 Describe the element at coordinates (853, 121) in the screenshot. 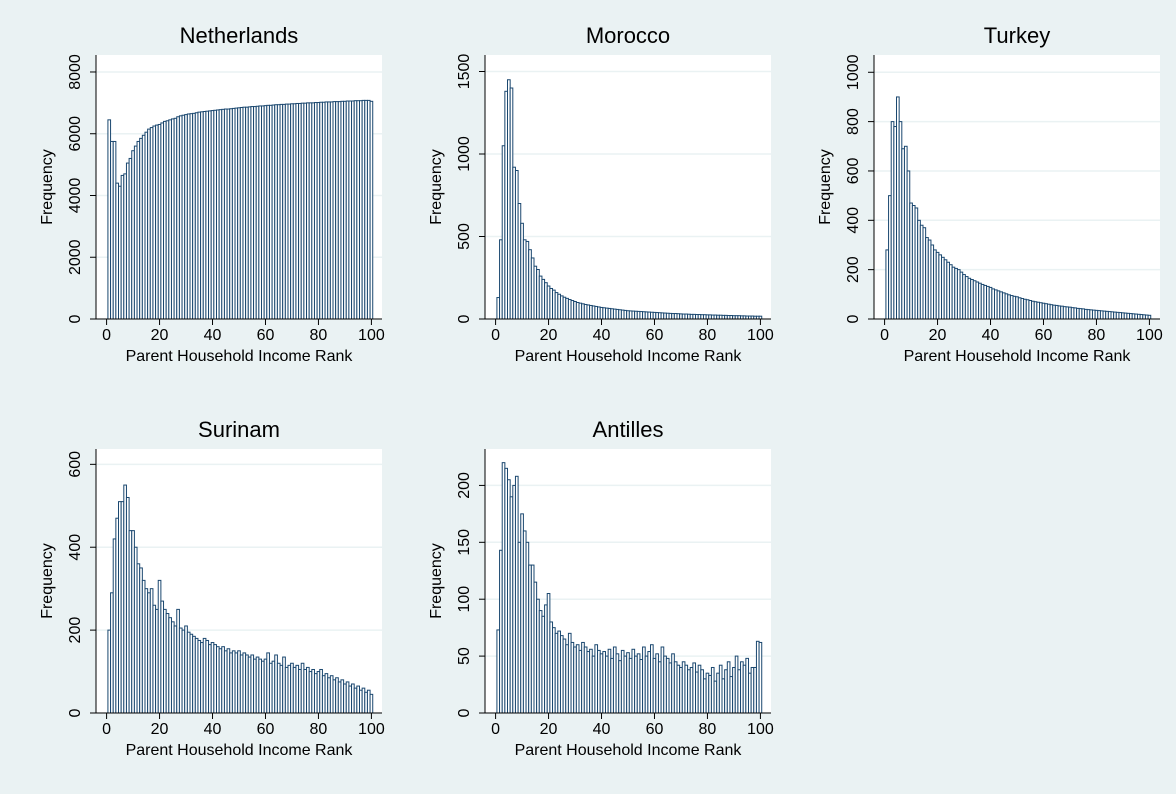

I see `y-tick-label: 800` at that location.